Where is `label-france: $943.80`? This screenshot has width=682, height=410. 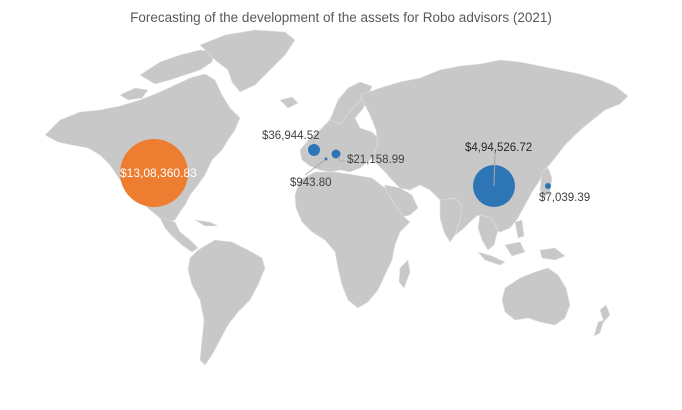
label-france: $943.80 is located at coordinates (311, 183).